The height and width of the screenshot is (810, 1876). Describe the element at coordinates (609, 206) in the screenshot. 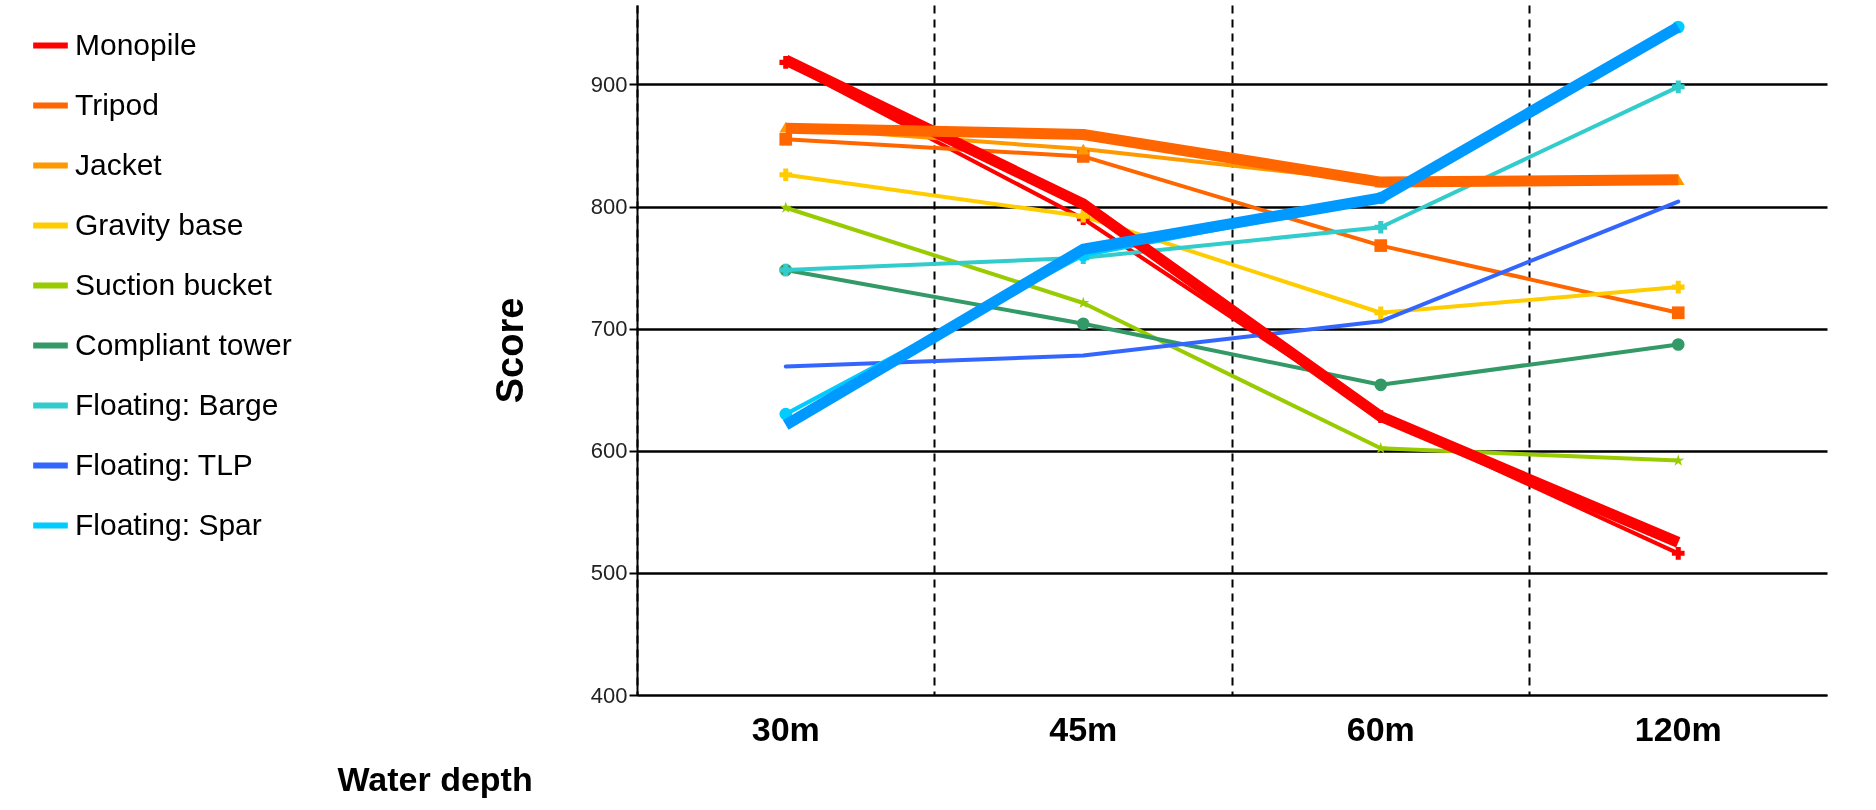

I see `y-tick-label: 800` at that location.